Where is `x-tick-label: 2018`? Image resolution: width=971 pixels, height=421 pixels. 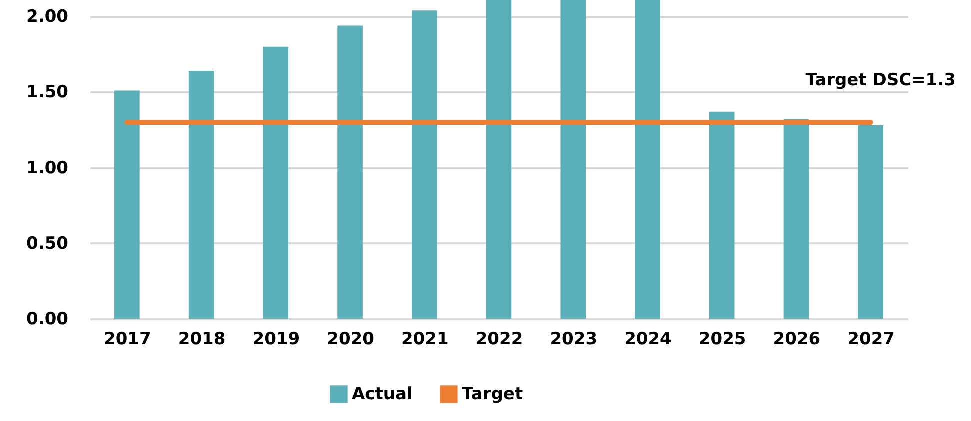
x-tick-label: 2018 is located at coordinates (202, 340).